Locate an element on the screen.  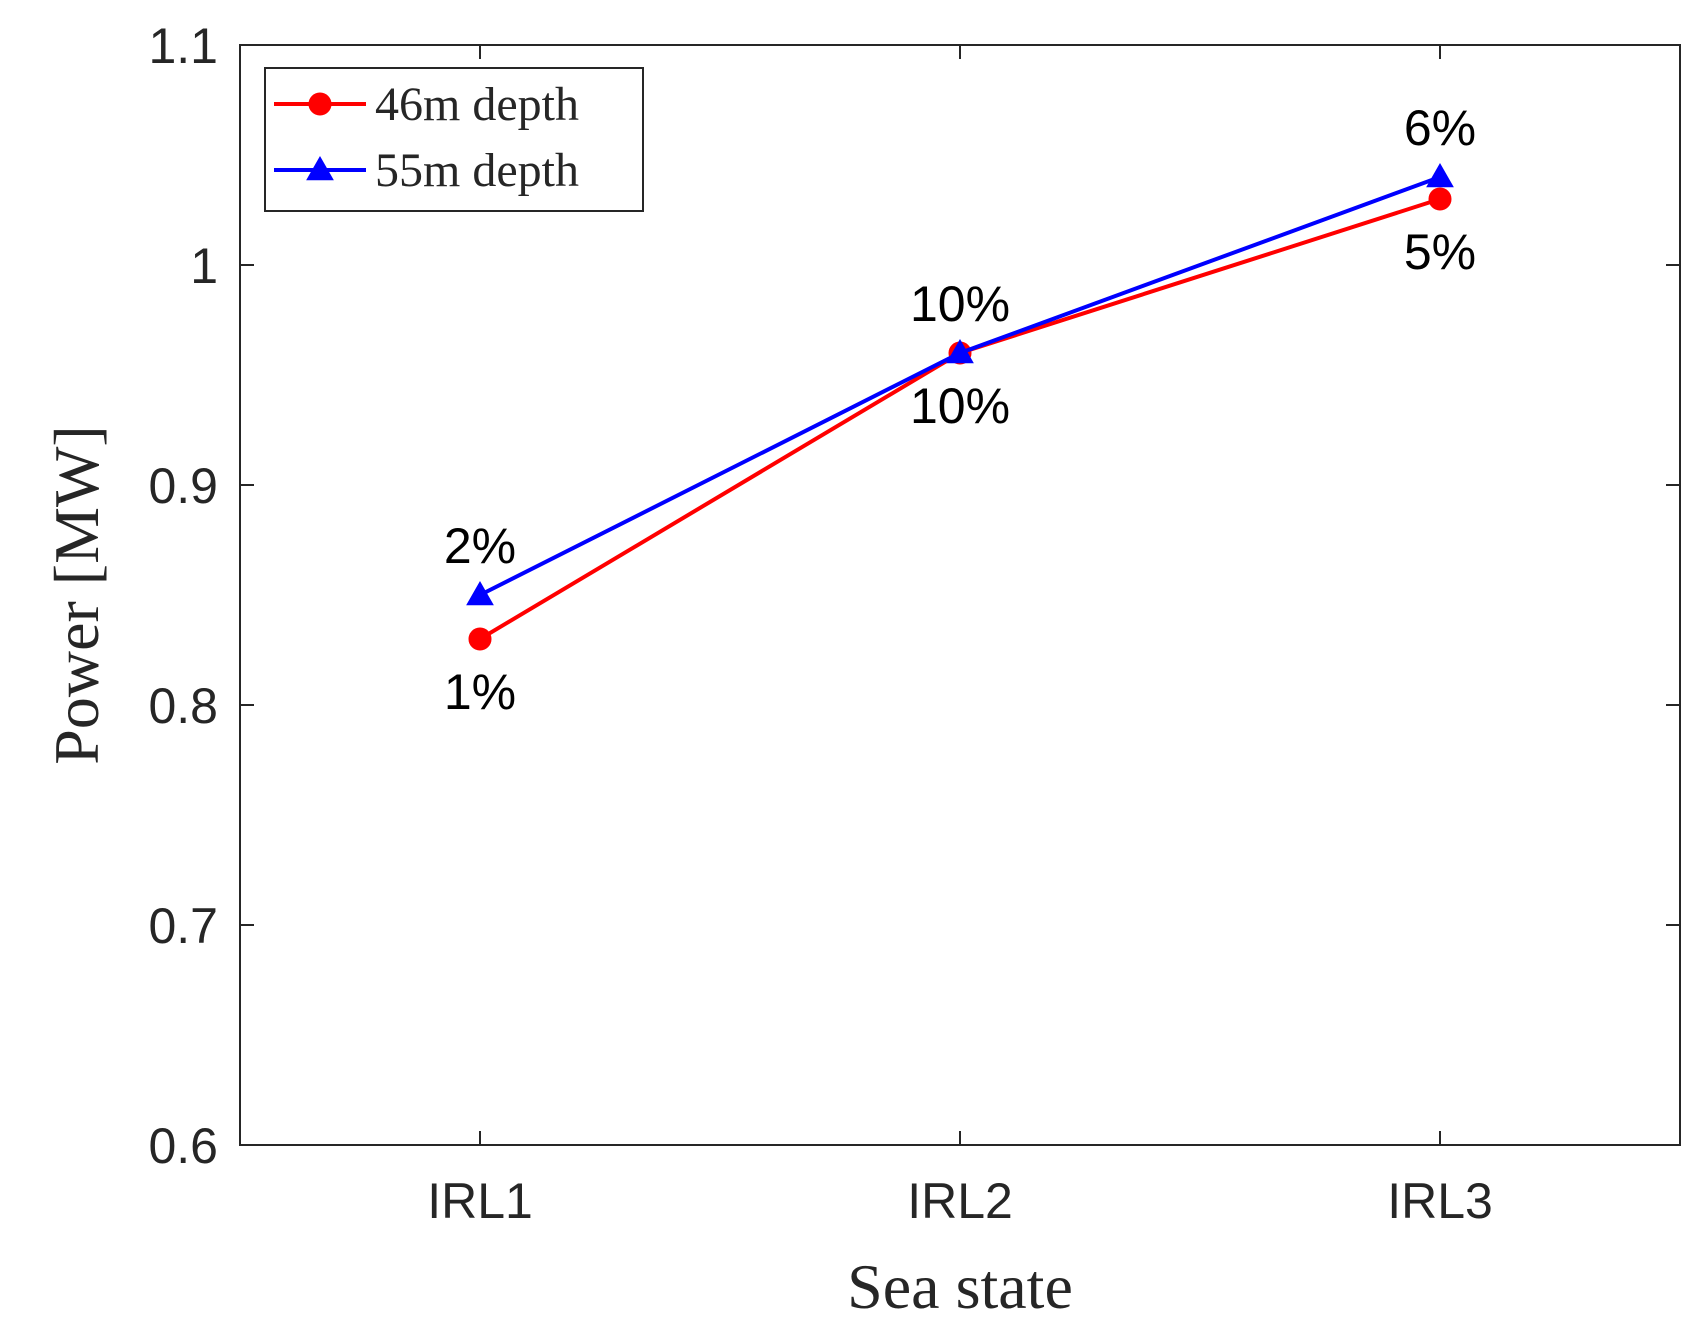
y-tick-label: 1 is located at coordinates (204, 266).